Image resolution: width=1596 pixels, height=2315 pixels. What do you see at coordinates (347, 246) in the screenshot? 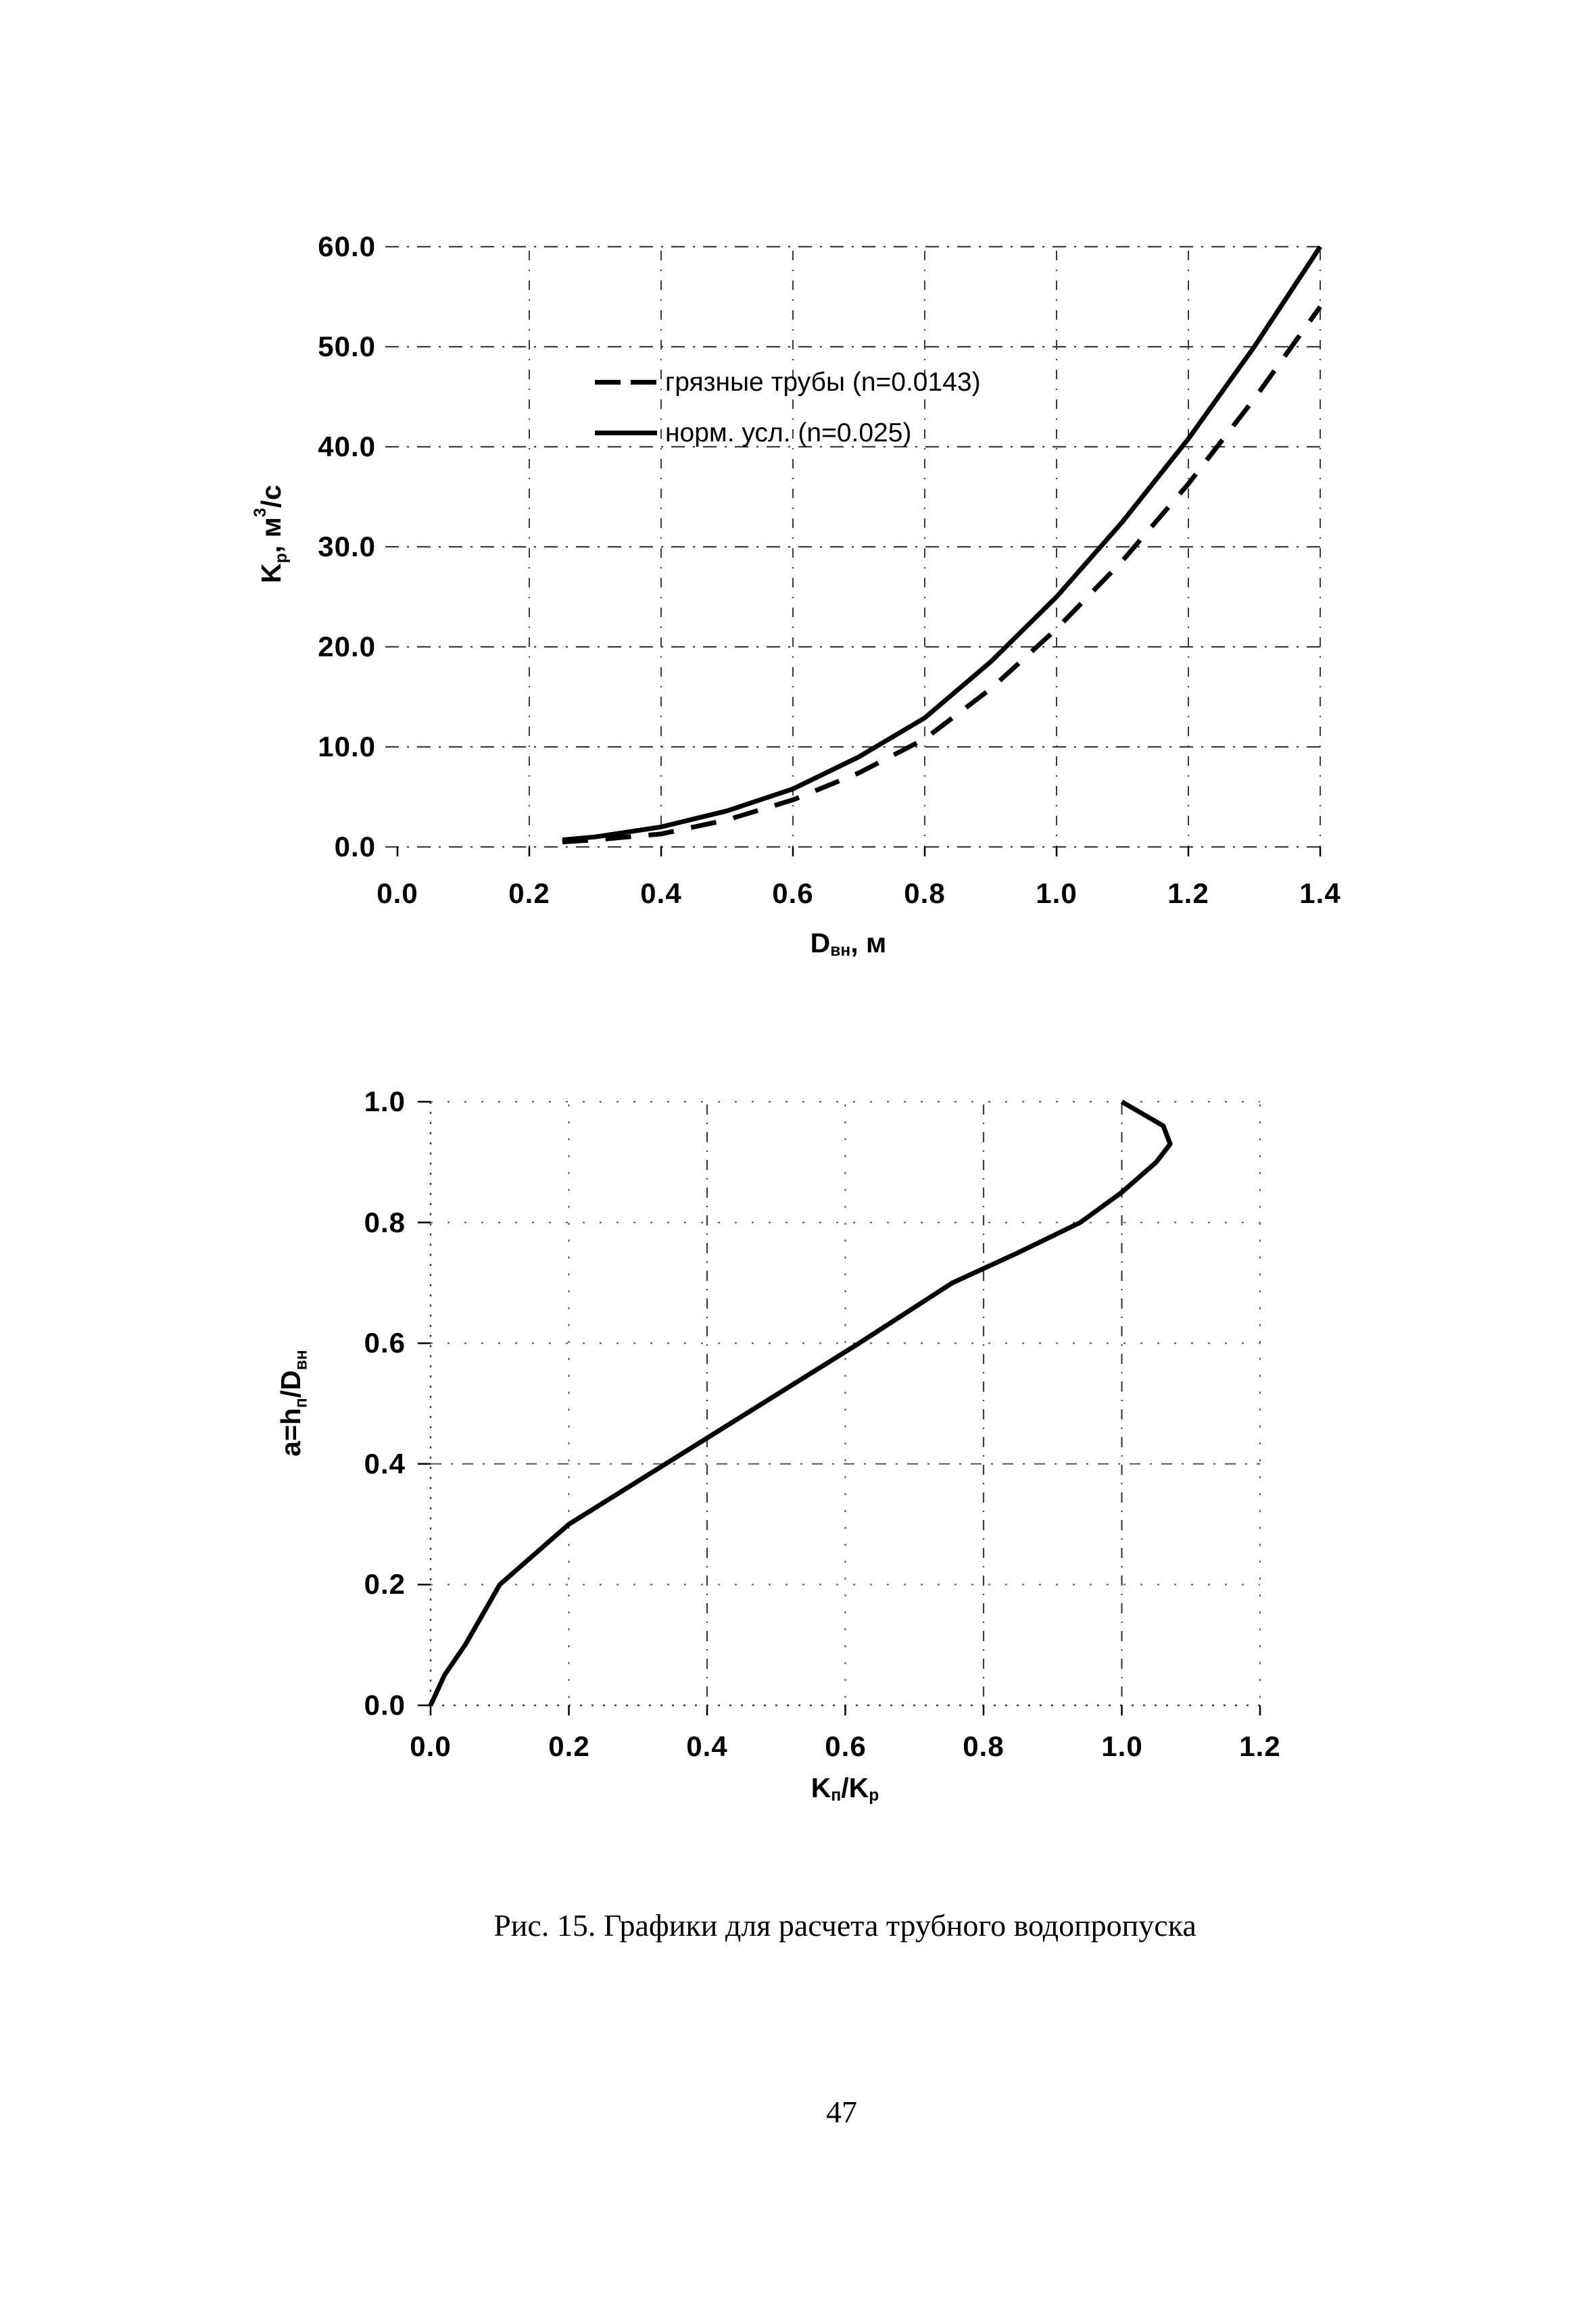
I see `chart1-y-tick-label: 60.0` at bounding box center [347, 246].